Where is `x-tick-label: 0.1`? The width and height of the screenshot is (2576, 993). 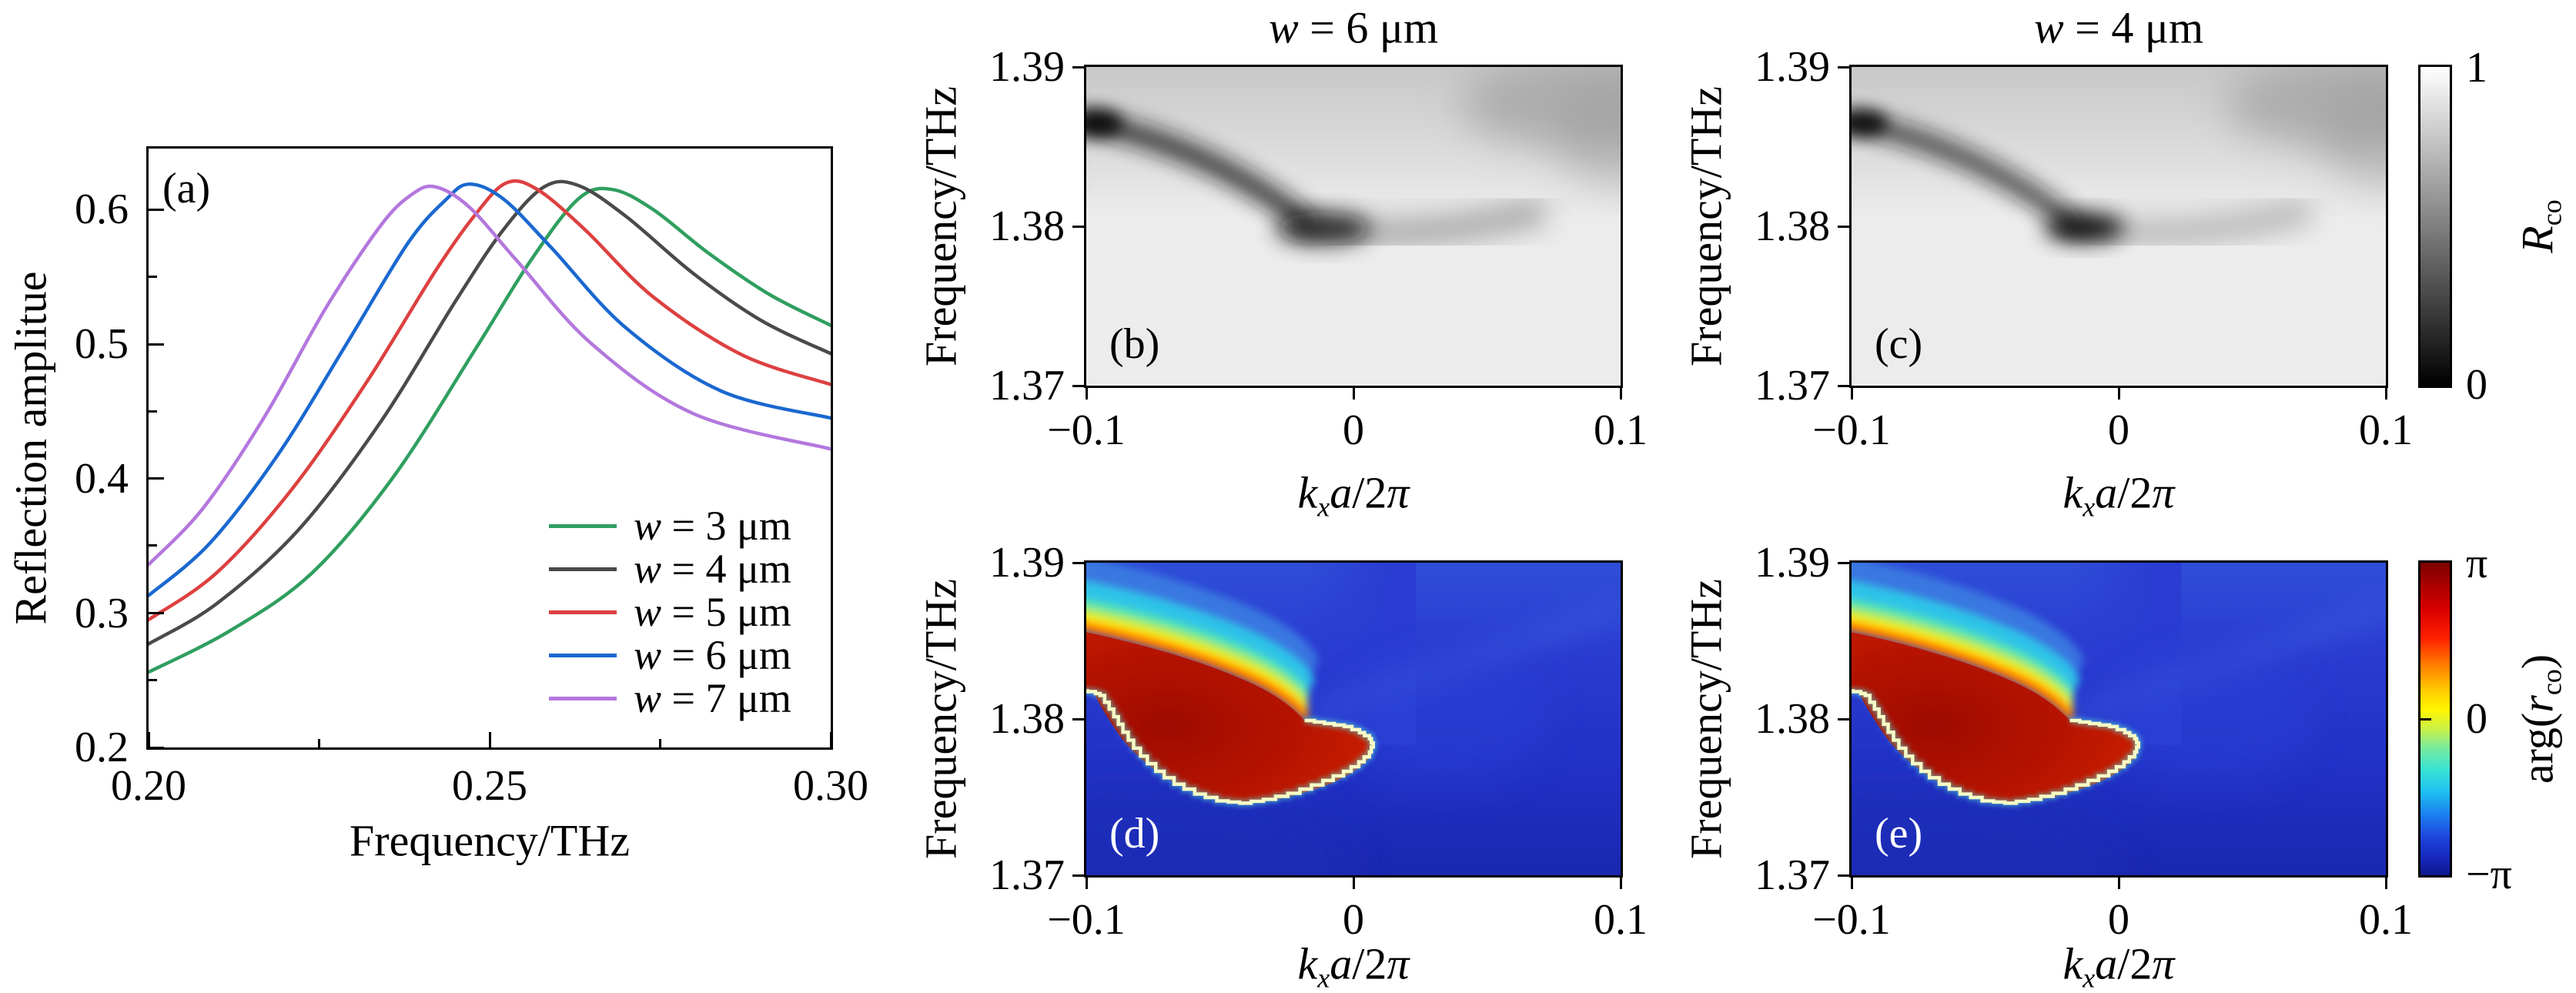 x-tick-label: 0.1 is located at coordinates (1621, 920).